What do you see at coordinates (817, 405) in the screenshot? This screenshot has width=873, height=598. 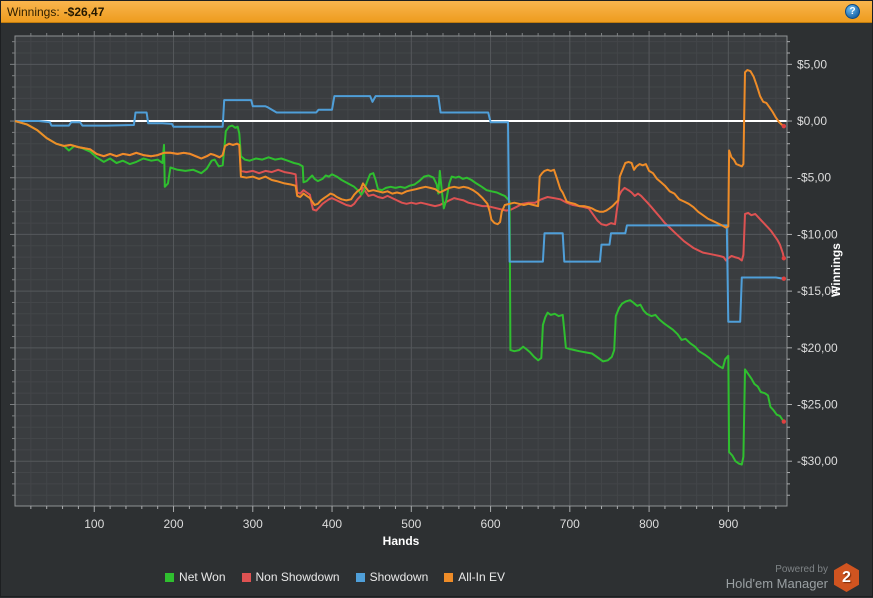 I see `y-tick-label: -$25,00` at bounding box center [817, 405].